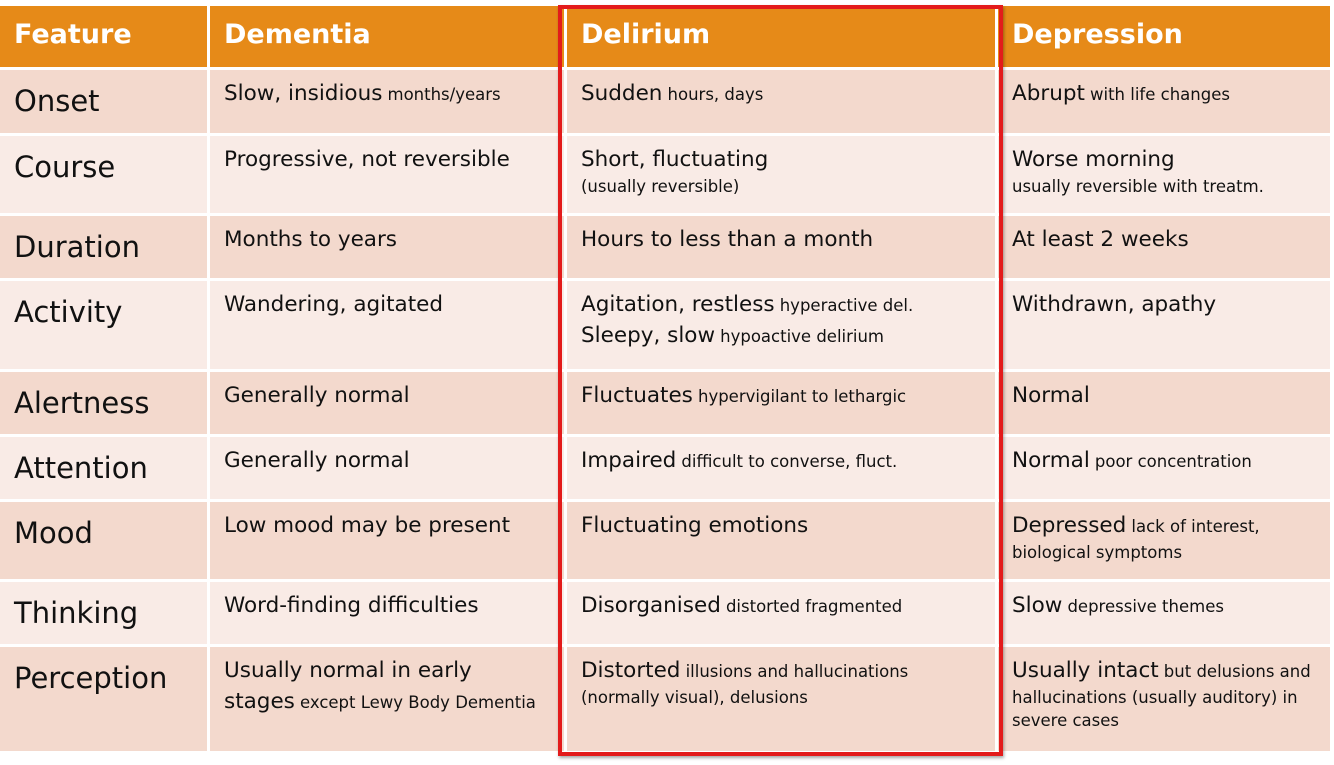 The height and width of the screenshot is (765, 1334). What do you see at coordinates (782, 176) in the screenshot?
I see `delirium-cell: Short, fluctuating (usually reversible)` at bounding box center [782, 176].